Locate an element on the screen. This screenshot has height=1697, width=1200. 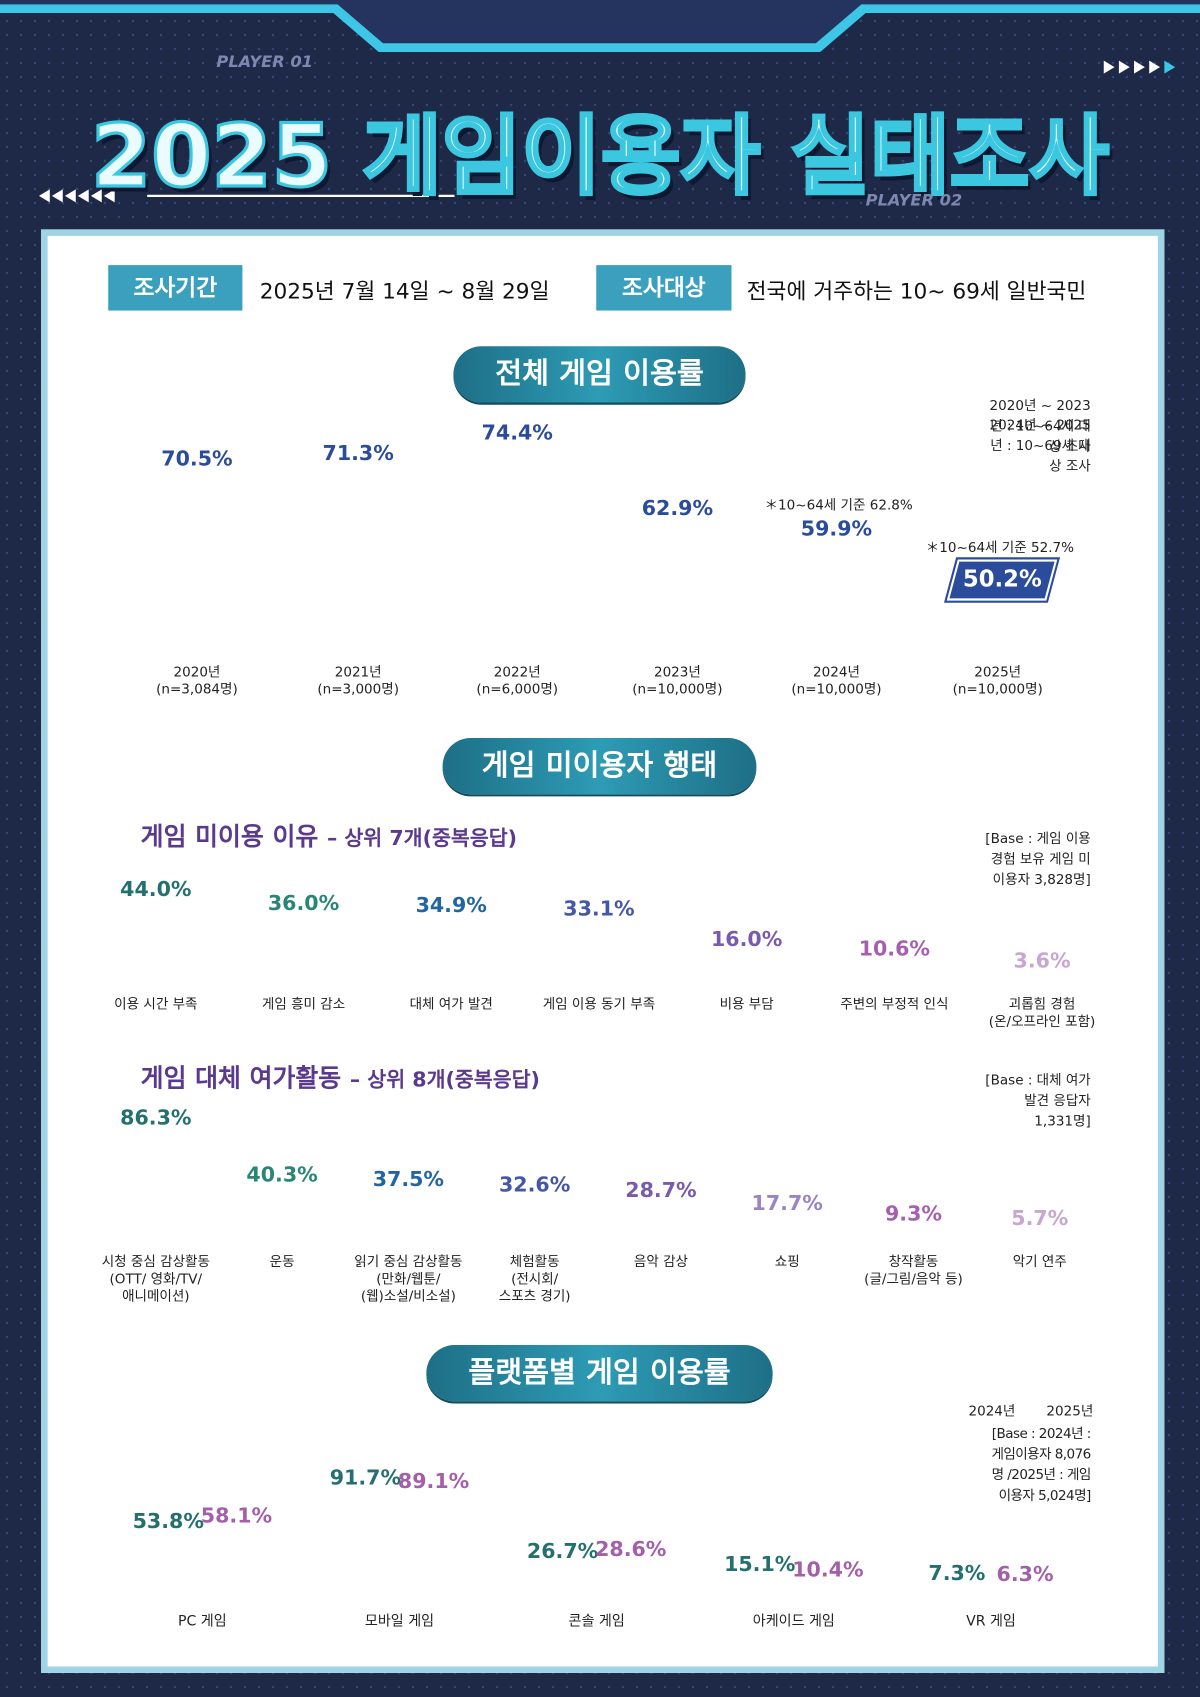
x-tick-label: 2025년 is located at coordinates (998, 671).